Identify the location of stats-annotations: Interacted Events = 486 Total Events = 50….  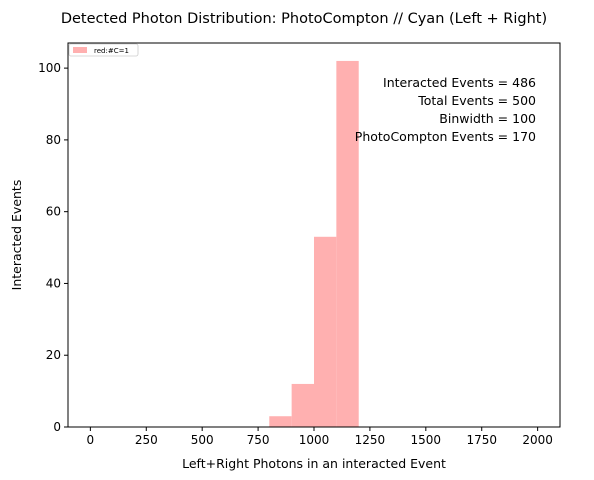
(445, 109).